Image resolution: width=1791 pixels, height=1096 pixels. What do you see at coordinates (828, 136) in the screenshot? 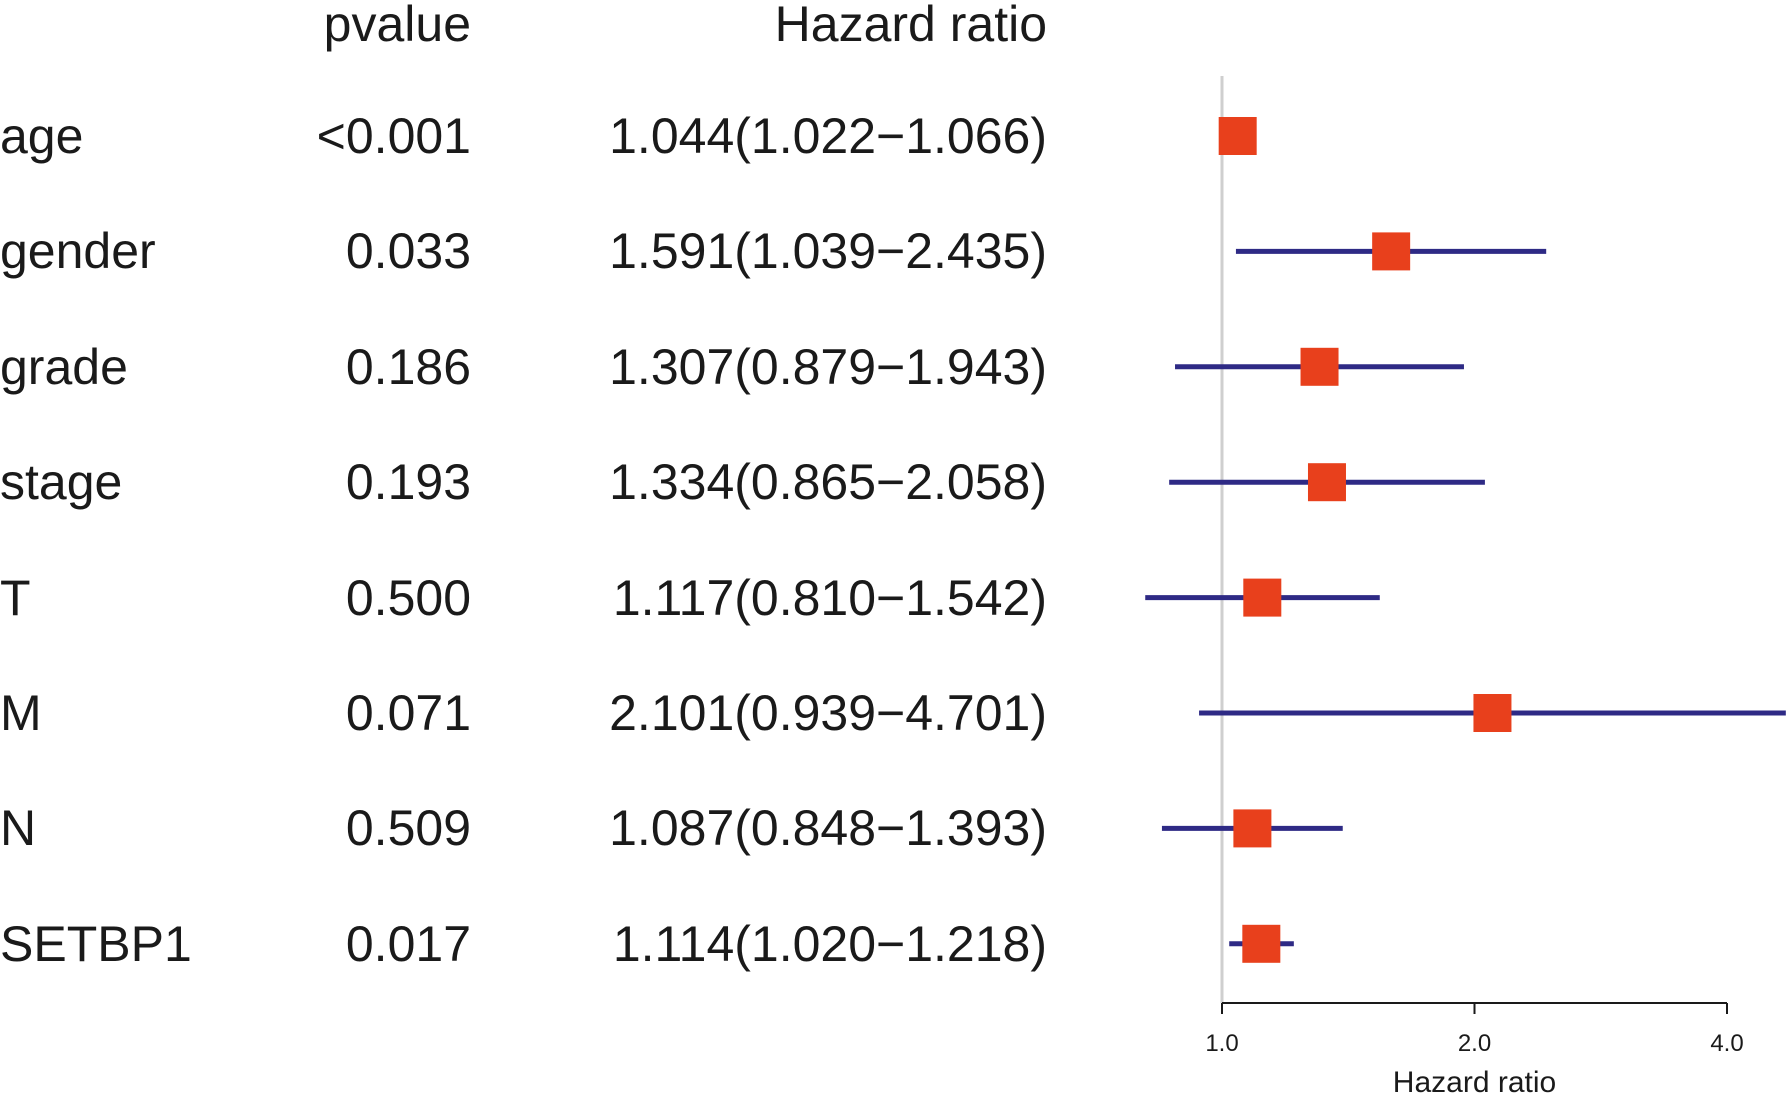
I see `row-hazard-ratio-text: 1.044(1.022−1.066)` at bounding box center [828, 136].